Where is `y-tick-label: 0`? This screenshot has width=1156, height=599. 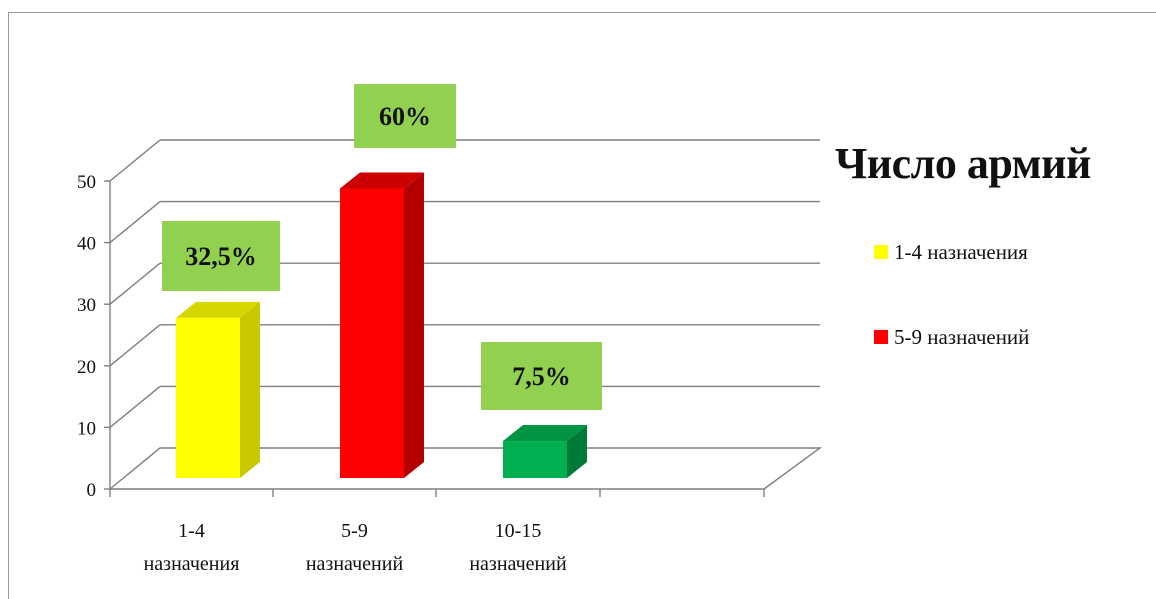
y-tick-label: 0 is located at coordinates (92, 490).